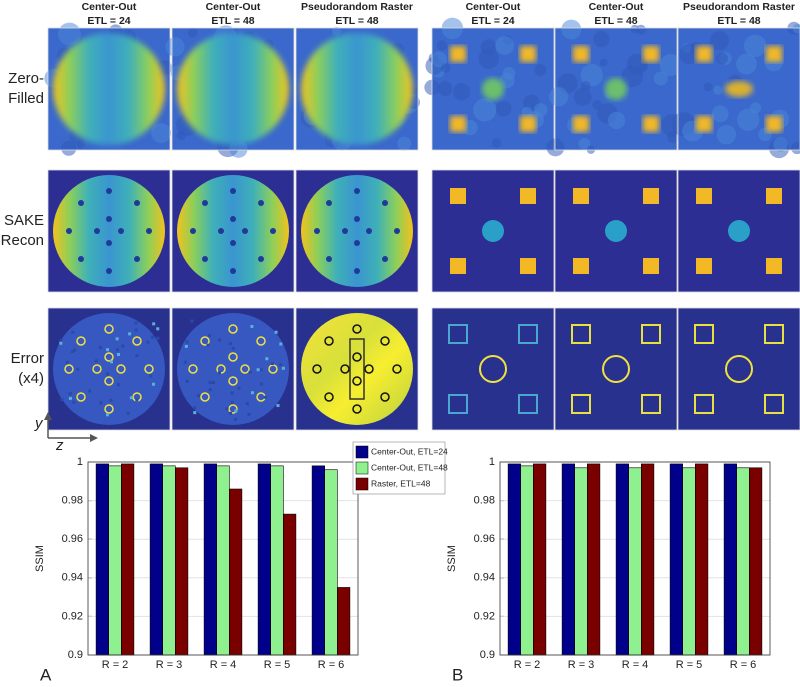 Image resolution: width=800 pixels, height=687 pixels. I want to click on column-header: Center-Out, so click(493, 7).